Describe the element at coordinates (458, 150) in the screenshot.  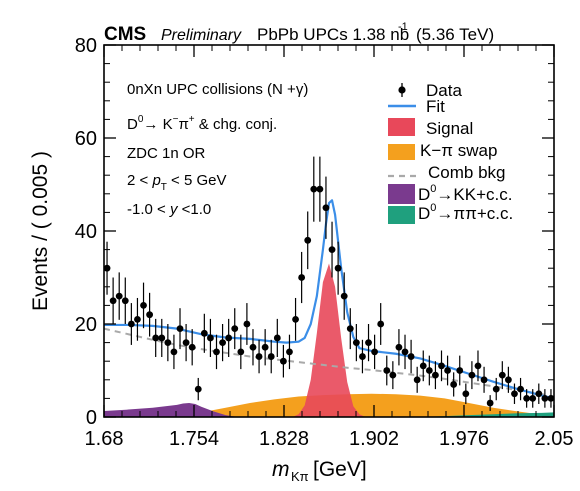
I see `legend-swap-label: K−π swap` at that location.